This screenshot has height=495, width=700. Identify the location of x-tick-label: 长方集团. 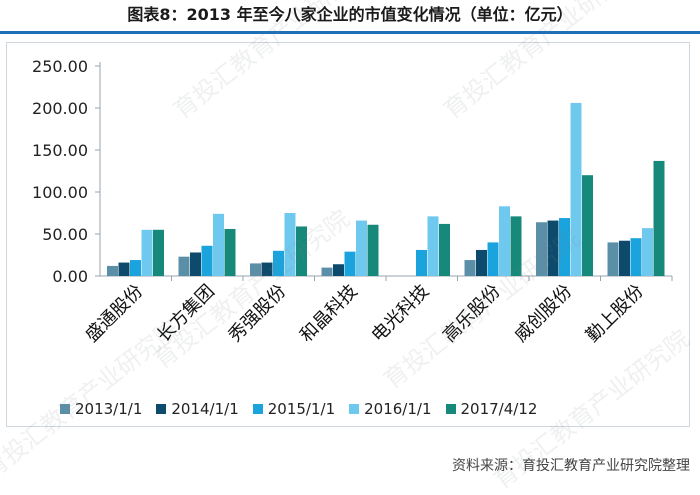
(186, 314).